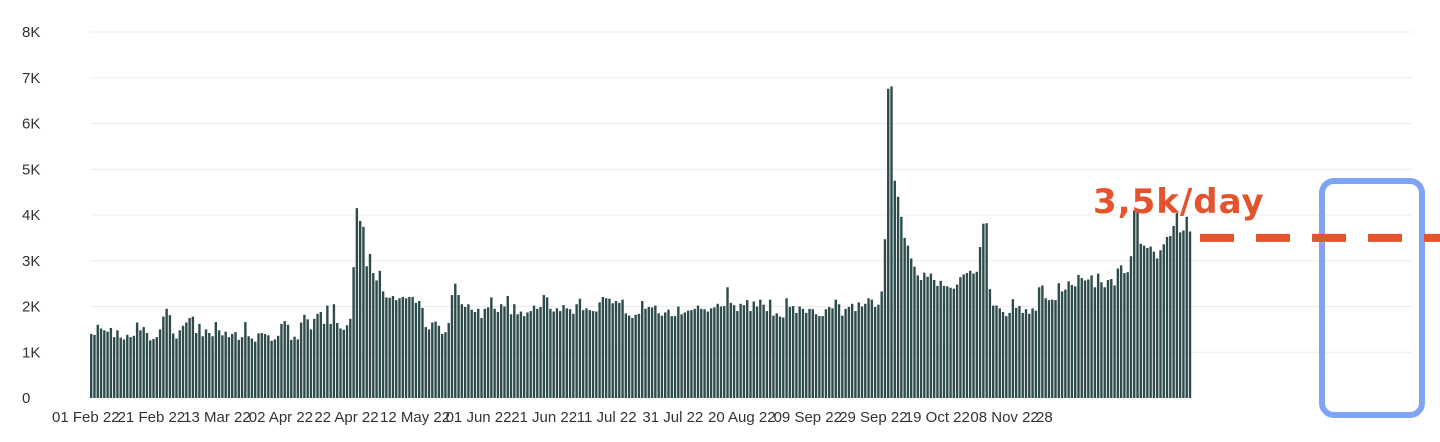 This screenshot has width=1440, height=442. What do you see at coordinates (31, 169) in the screenshot?
I see `y-tick-label: 5K` at bounding box center [31, 169].